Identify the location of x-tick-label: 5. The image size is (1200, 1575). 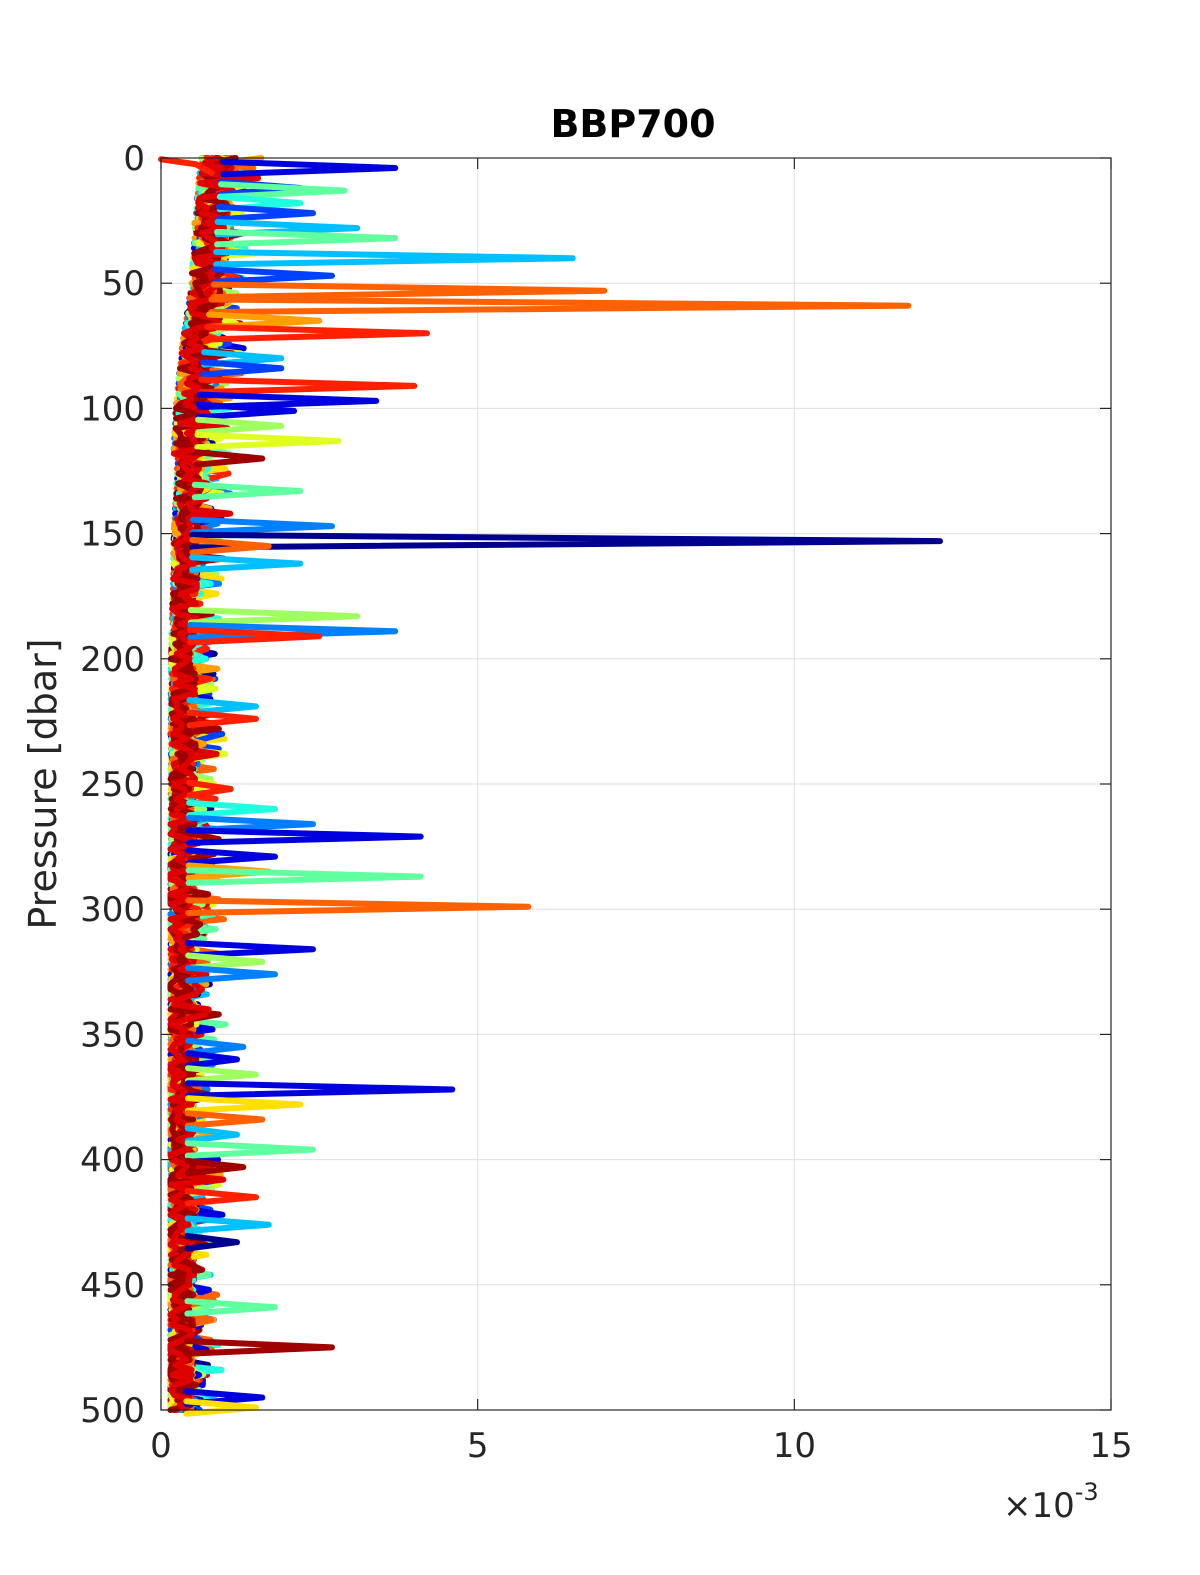
(478, 1446).